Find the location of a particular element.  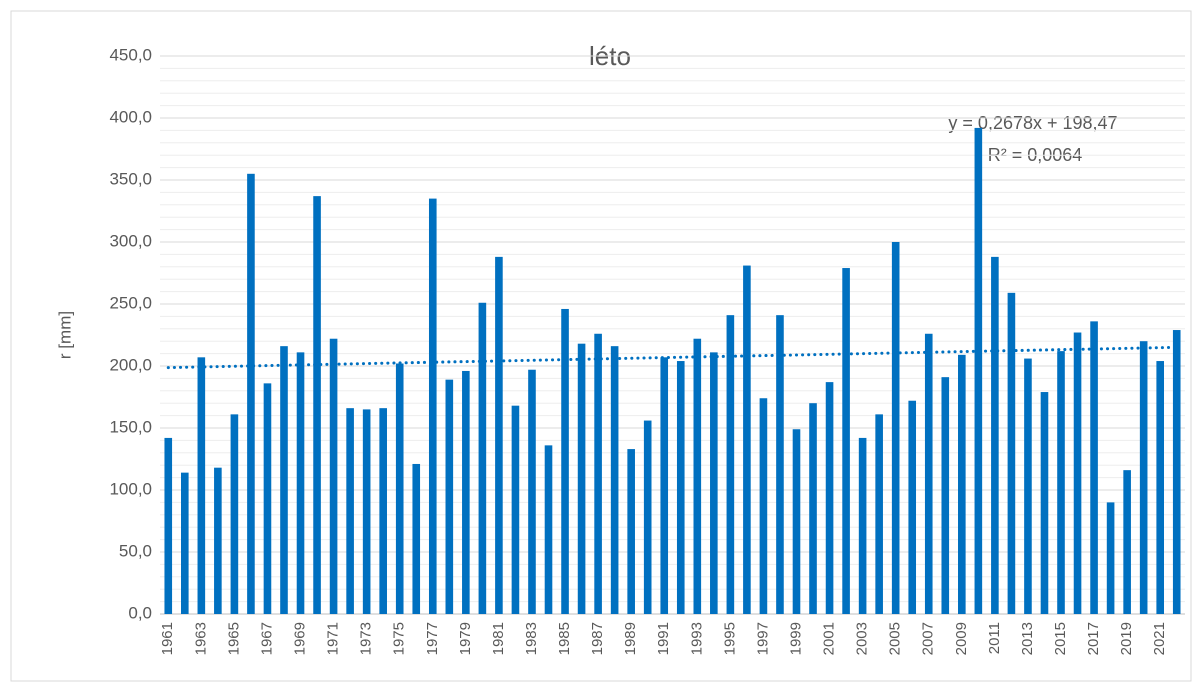

y-tick-label: 150,0 is located at coordinates (130, 426).